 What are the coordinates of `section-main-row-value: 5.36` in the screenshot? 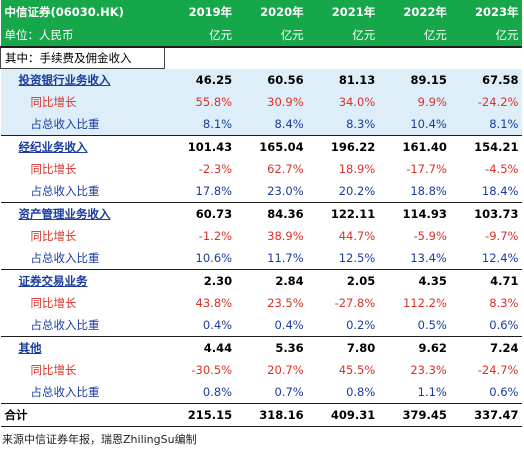 It's located at (289, 348).